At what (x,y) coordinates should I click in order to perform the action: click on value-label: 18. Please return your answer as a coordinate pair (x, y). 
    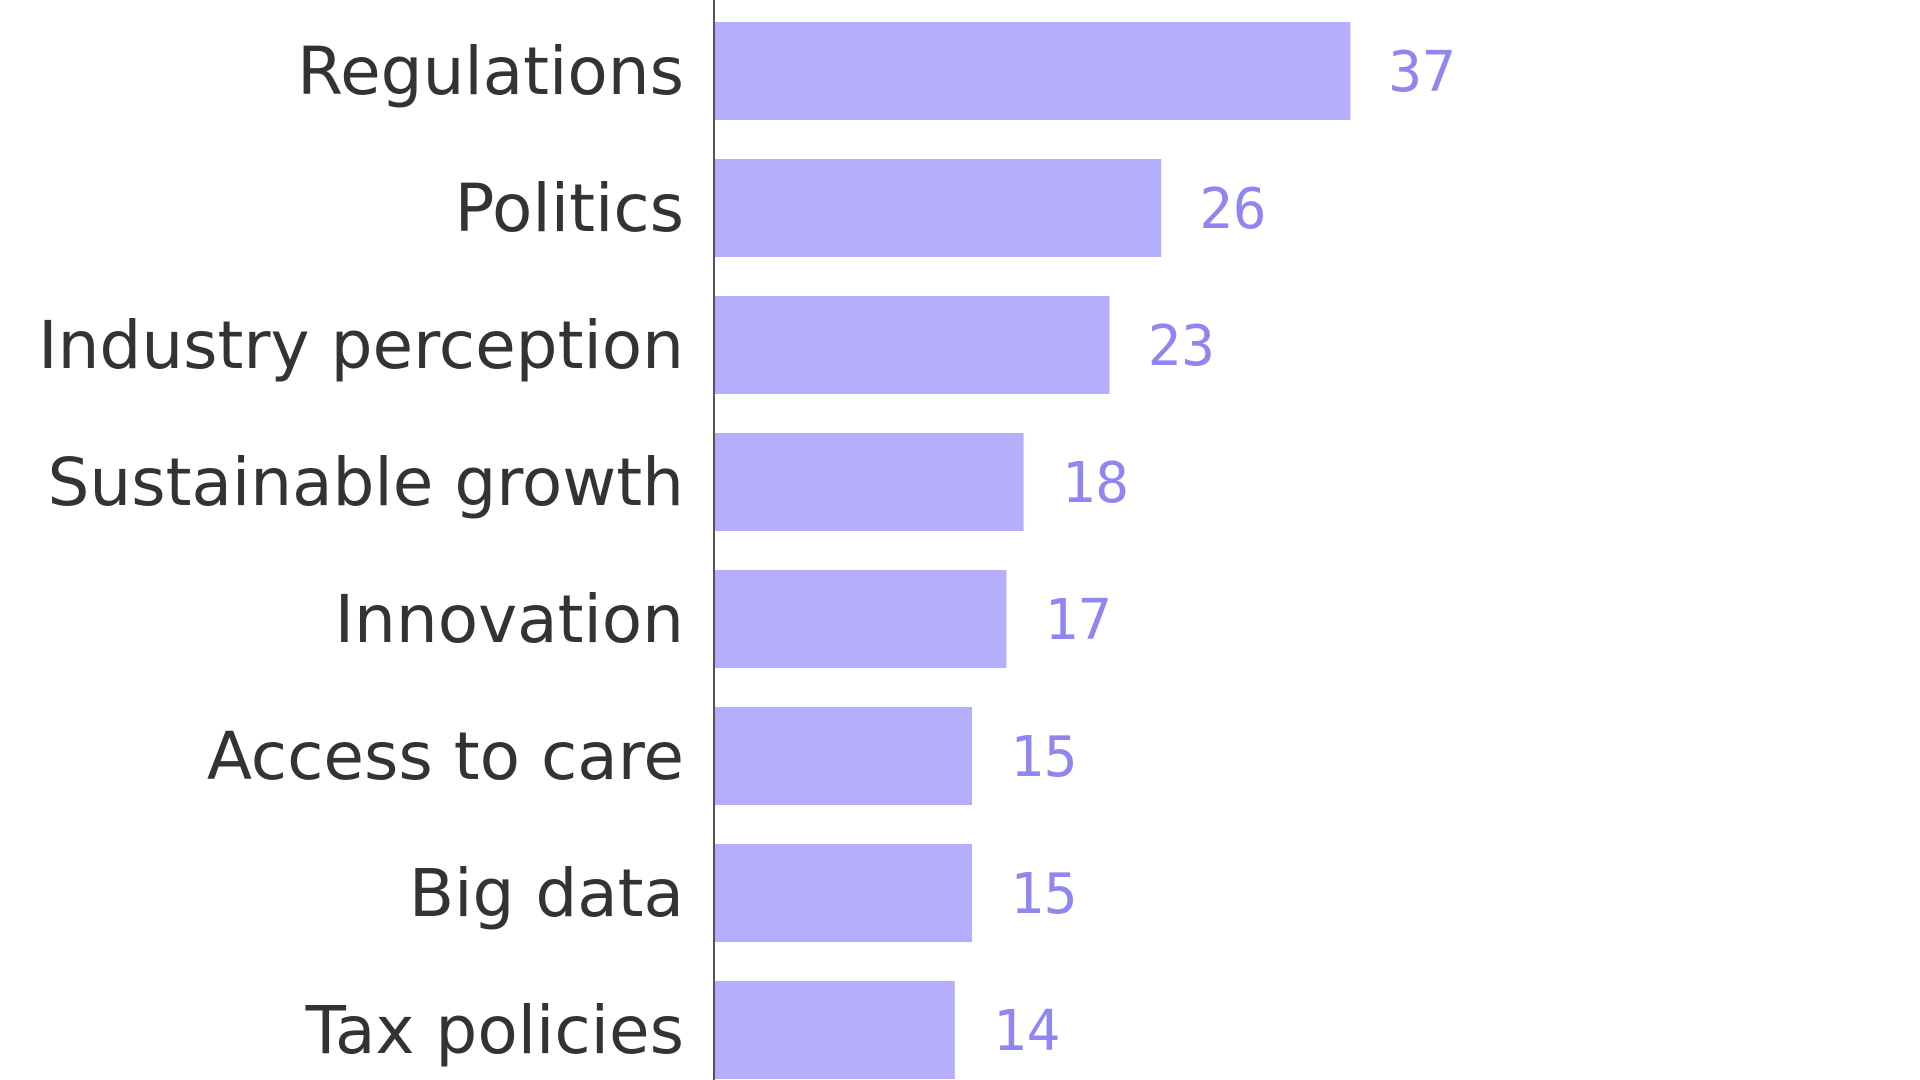
    Looking at the image, I should click on (1095, 483).